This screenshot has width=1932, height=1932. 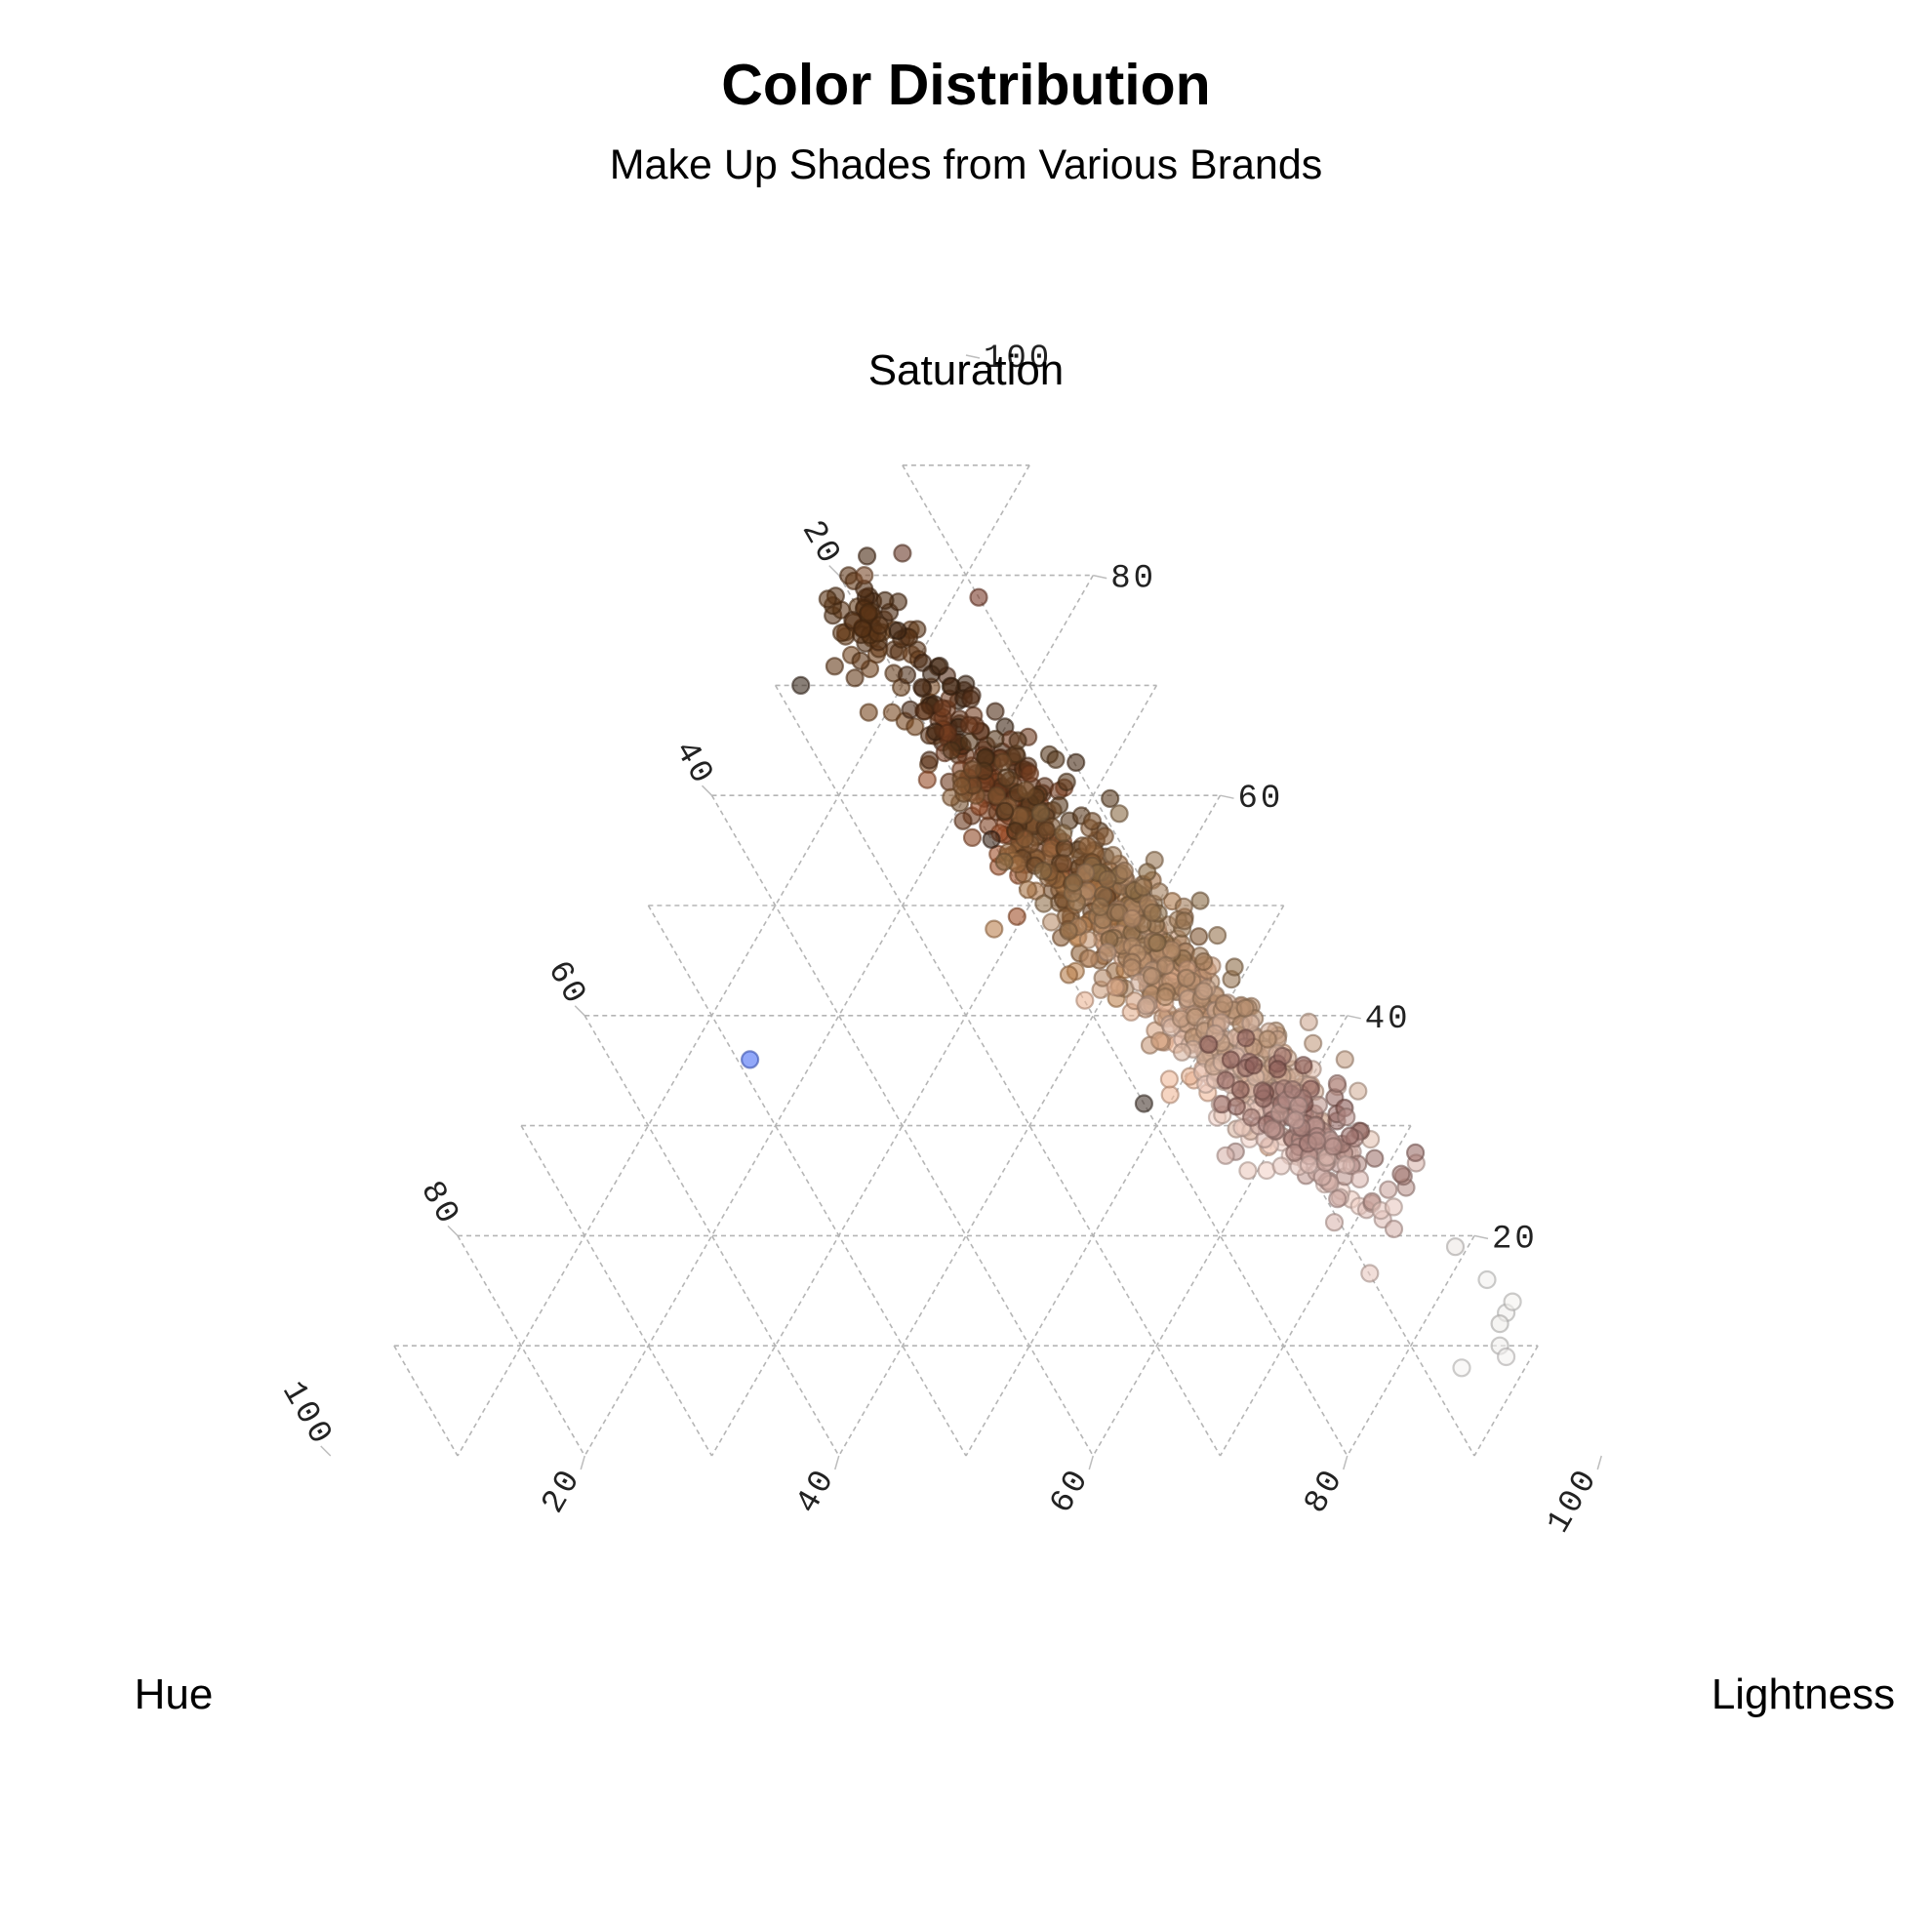 I want to click on tick-label-saturation: 20, so click(x=1515, y=1239).